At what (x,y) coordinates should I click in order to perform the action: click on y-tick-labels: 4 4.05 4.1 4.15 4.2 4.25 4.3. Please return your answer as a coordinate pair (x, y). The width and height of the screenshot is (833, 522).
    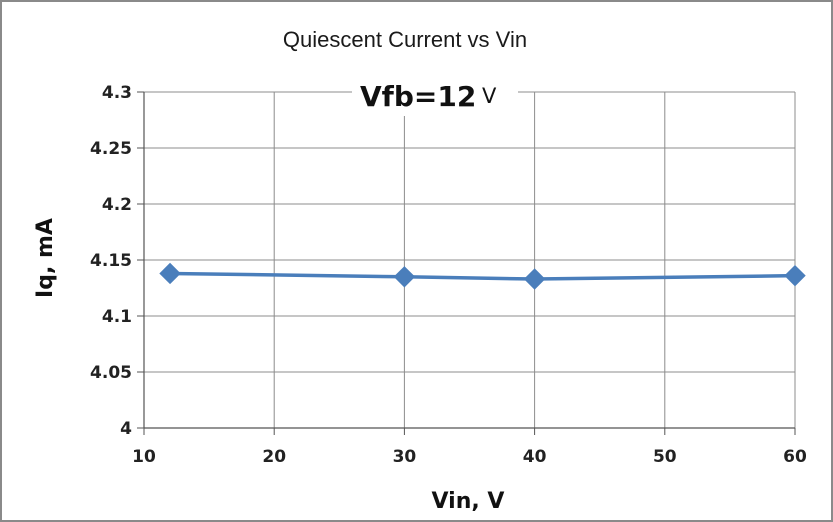
    Looking at the image, I should click on (111, 261).